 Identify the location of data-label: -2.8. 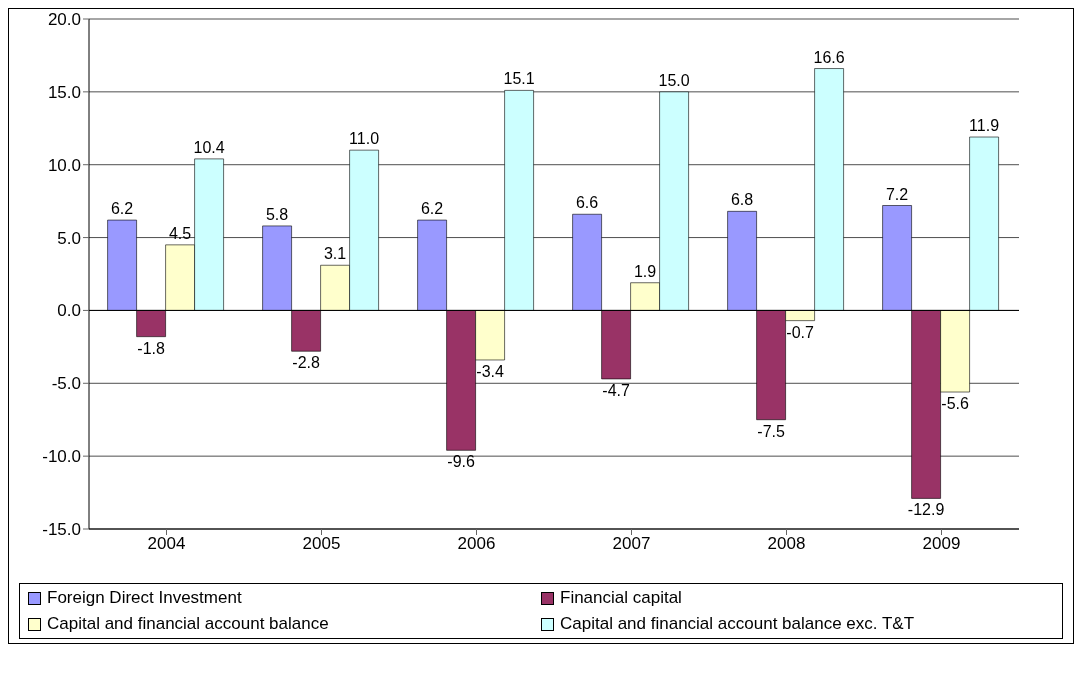
(306, 363).